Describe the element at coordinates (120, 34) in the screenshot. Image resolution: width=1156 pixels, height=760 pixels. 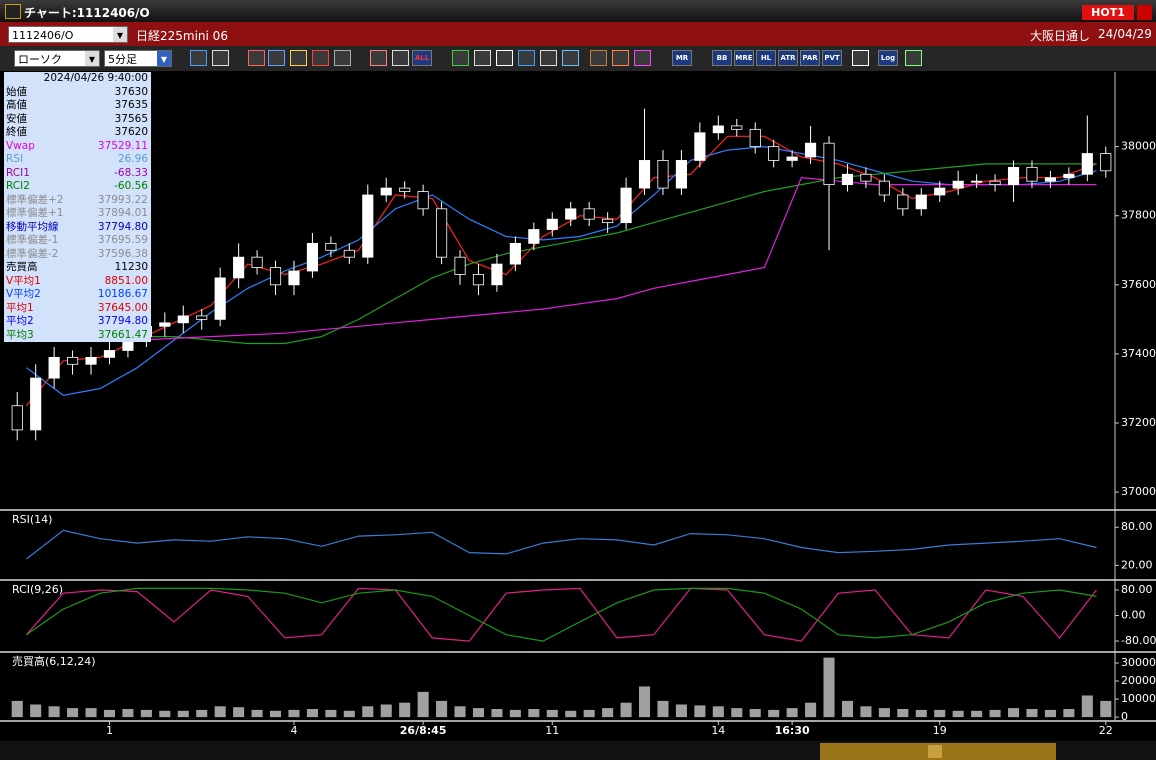
I see `dropdown-arrow: ▼` at that location.